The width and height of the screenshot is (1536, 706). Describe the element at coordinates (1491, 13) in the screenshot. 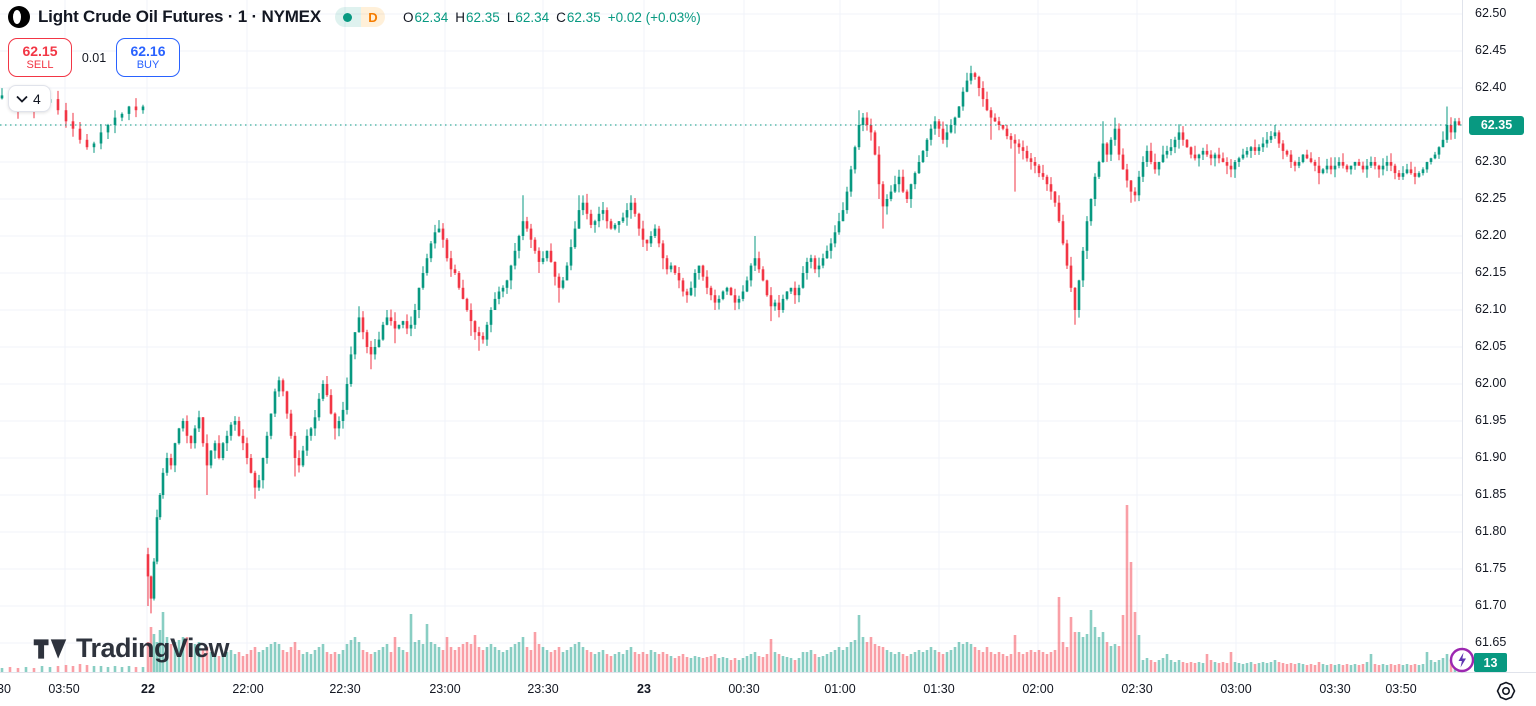

I see `price-tick-label: 62.50` at that location.